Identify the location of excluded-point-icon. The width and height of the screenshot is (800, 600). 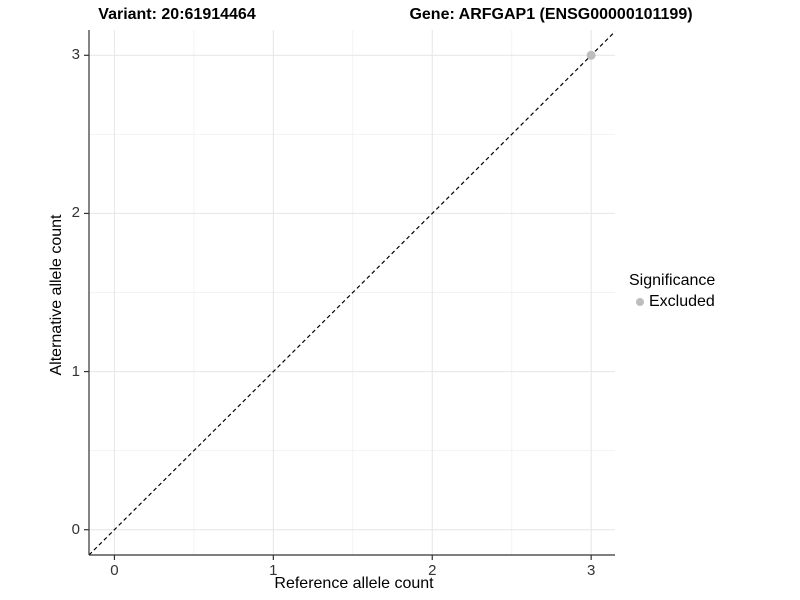
(640, 302).